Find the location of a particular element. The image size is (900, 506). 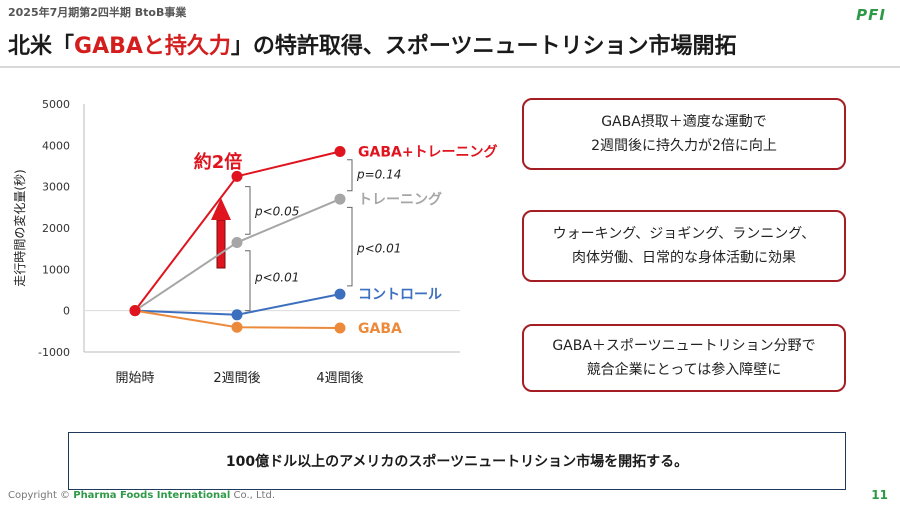

y-tick-label: 5000 is located at coordinates (56, 104).